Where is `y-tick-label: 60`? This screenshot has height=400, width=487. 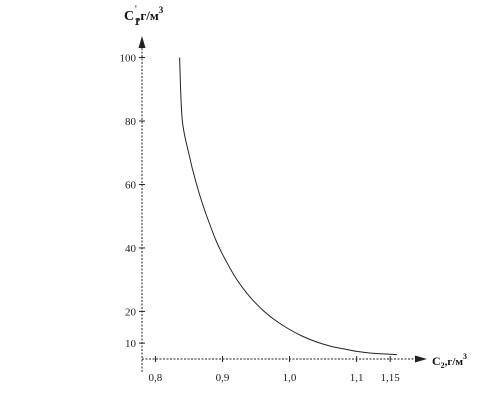 y-tick-label: 60 is located at coordinates (131, 185).